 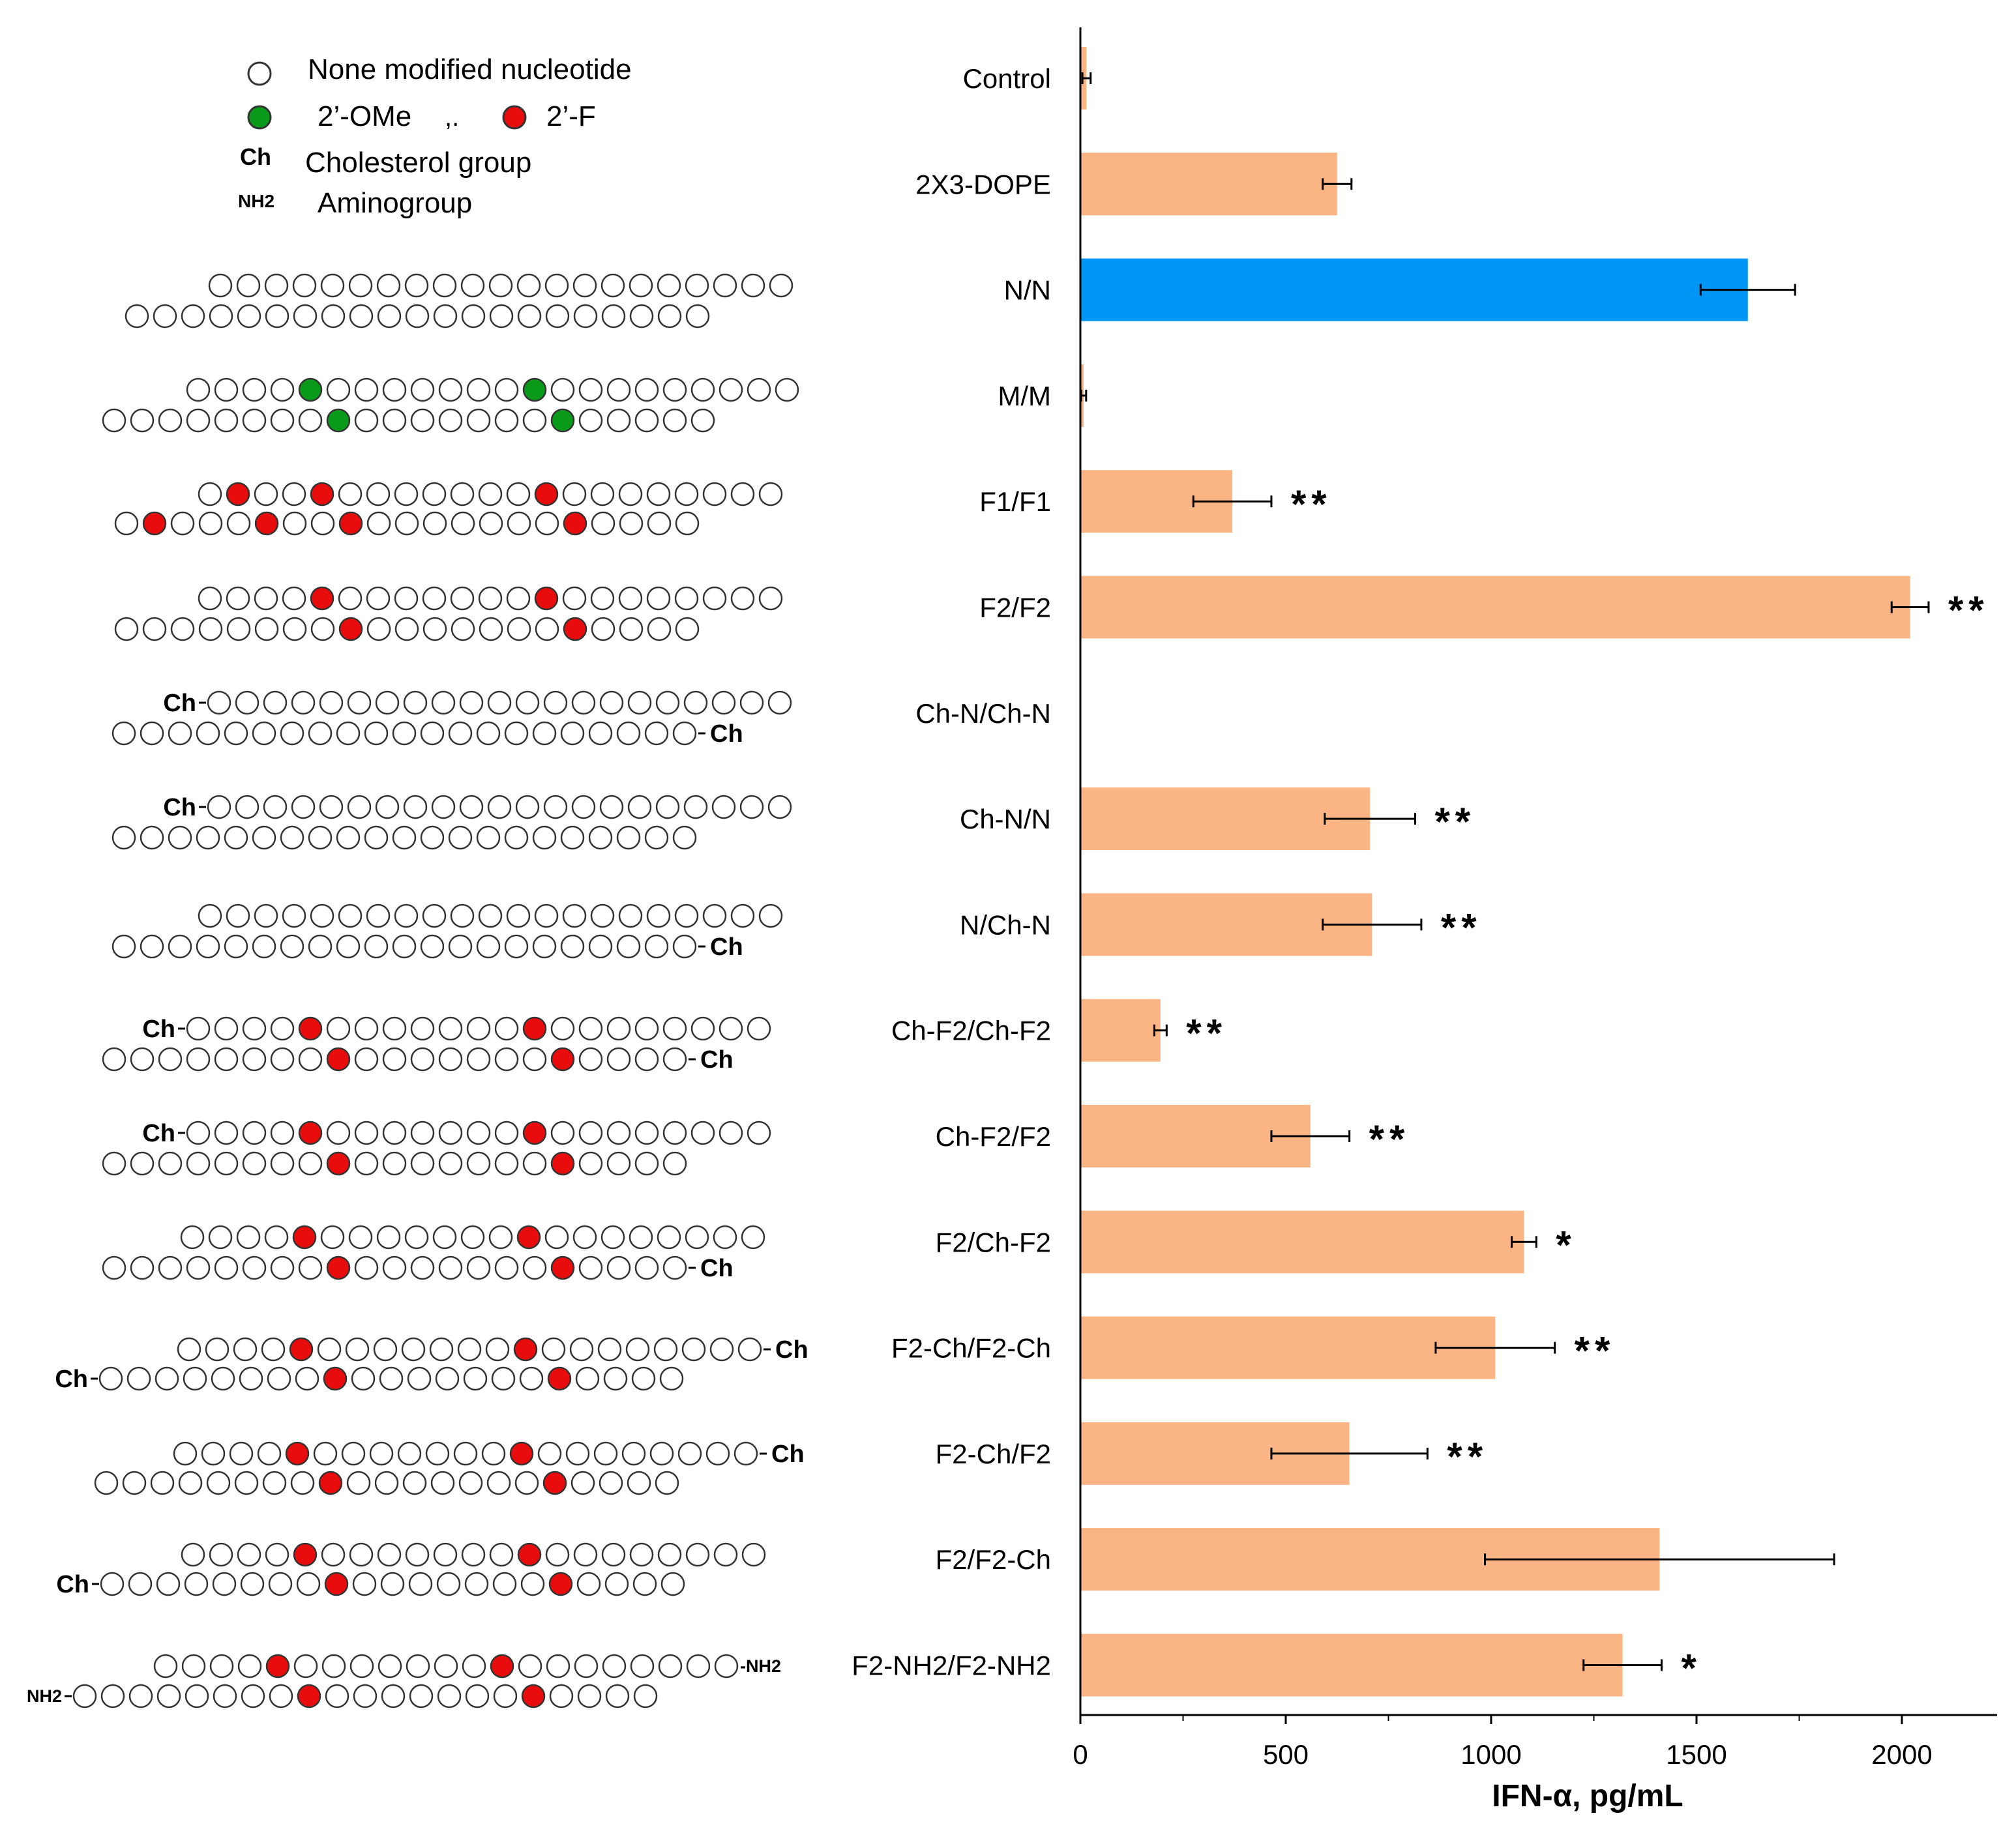 What do you see at coordinates (1902, 1754) in the screenshot?
I see `x-tick-label: 2000` at bounding box center [1902, 1754].